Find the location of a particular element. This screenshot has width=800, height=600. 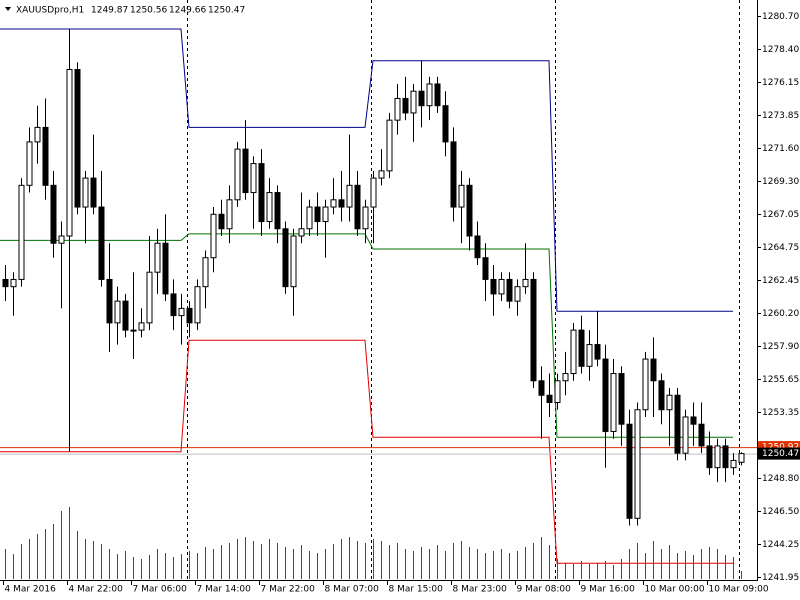

bid-price-box is located at coordinates (779, 453).